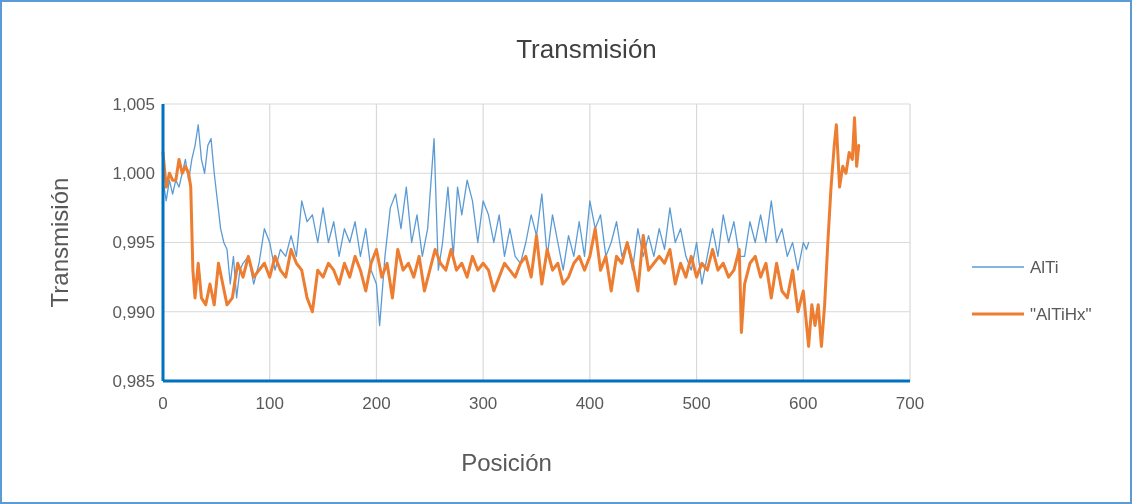  What do you see at coordinates (133, 104) in the screenshot?
I see `y-tick-label: 1,005` at bounding box center [133, 104].